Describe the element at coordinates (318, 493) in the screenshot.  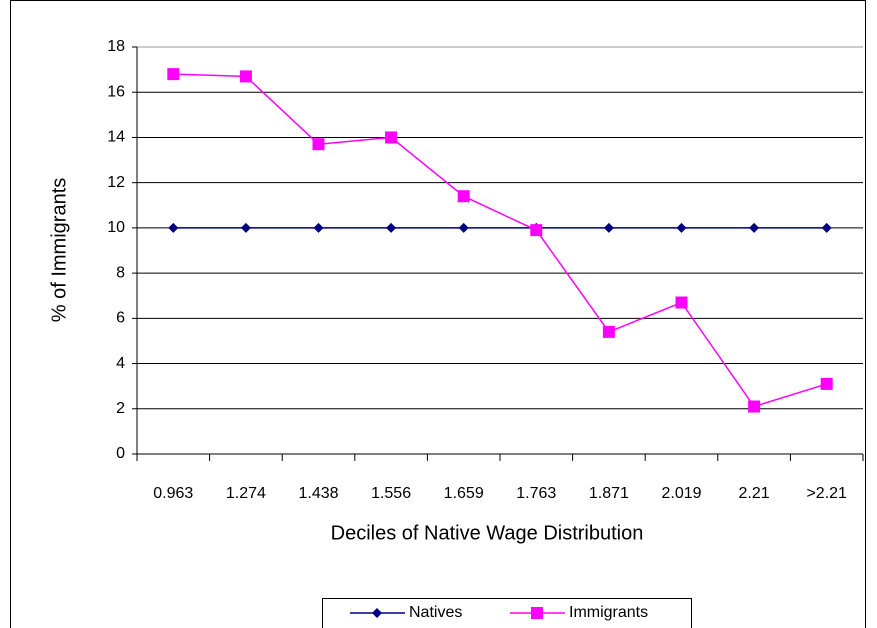
I see `x-tick-label: 1.438` at that location.